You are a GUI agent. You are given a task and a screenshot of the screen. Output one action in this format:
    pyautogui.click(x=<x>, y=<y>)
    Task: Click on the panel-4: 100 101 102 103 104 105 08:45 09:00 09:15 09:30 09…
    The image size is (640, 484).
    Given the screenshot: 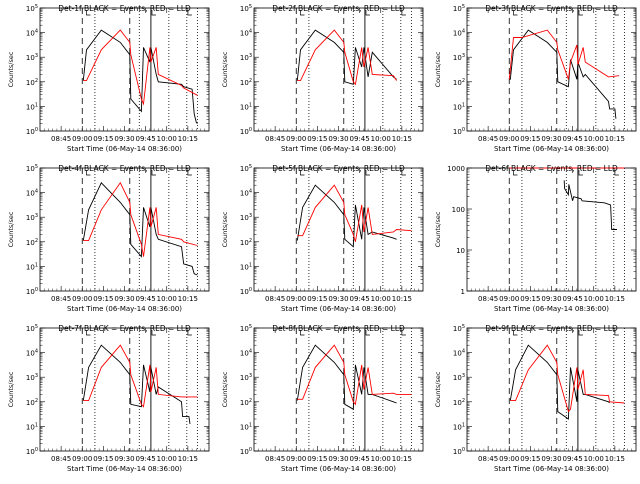 What is the action you would take?
    pyautogui.click(x=108, y=238)
    